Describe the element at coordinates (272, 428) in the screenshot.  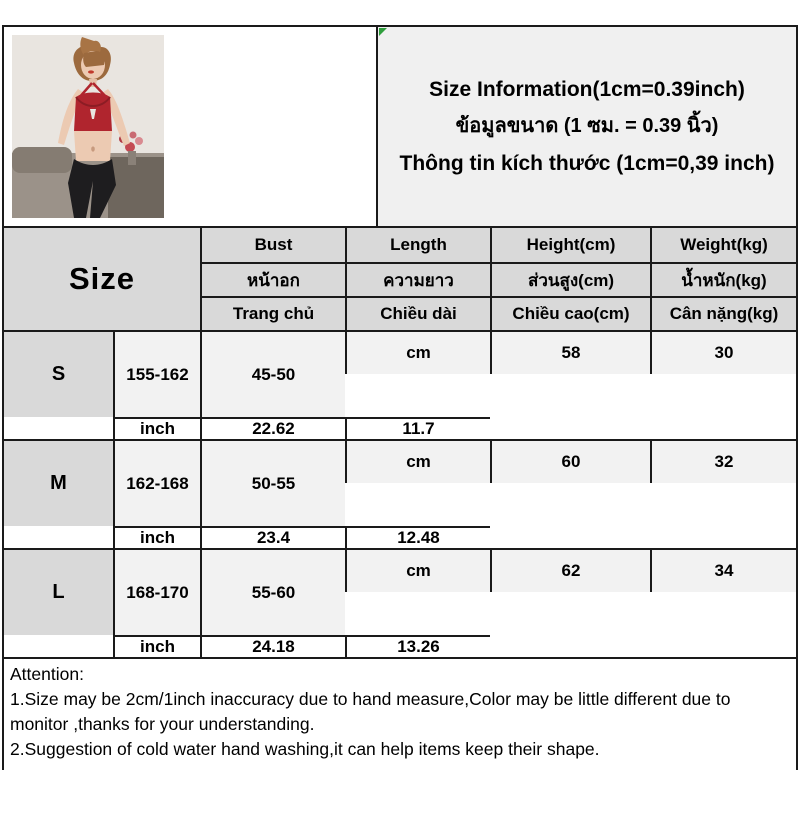
I see `bust-inch-value: 22.62` at that location.